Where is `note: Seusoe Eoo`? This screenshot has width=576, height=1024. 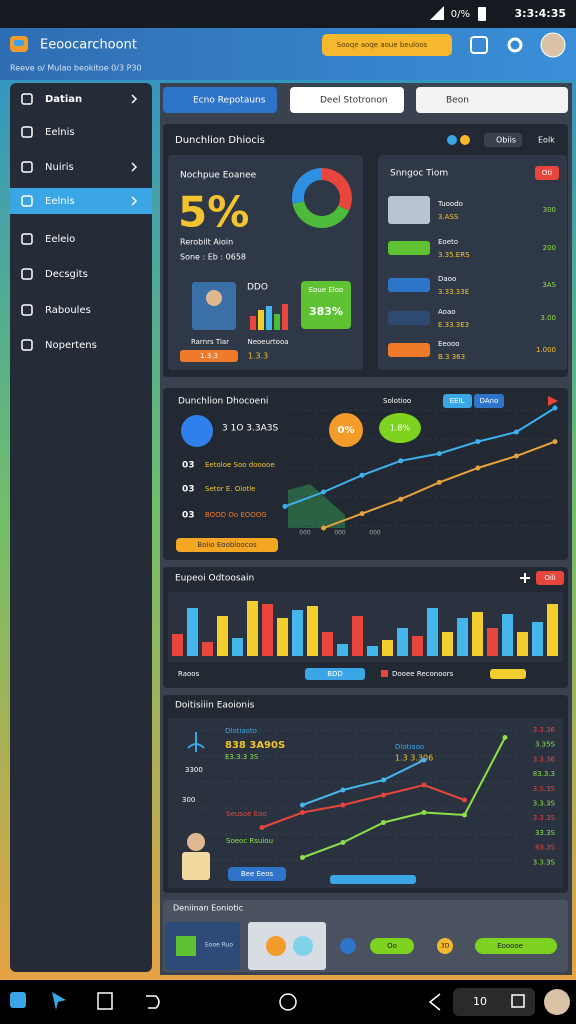 note: Seusoe Eoo is located at coordinates (246, 814).